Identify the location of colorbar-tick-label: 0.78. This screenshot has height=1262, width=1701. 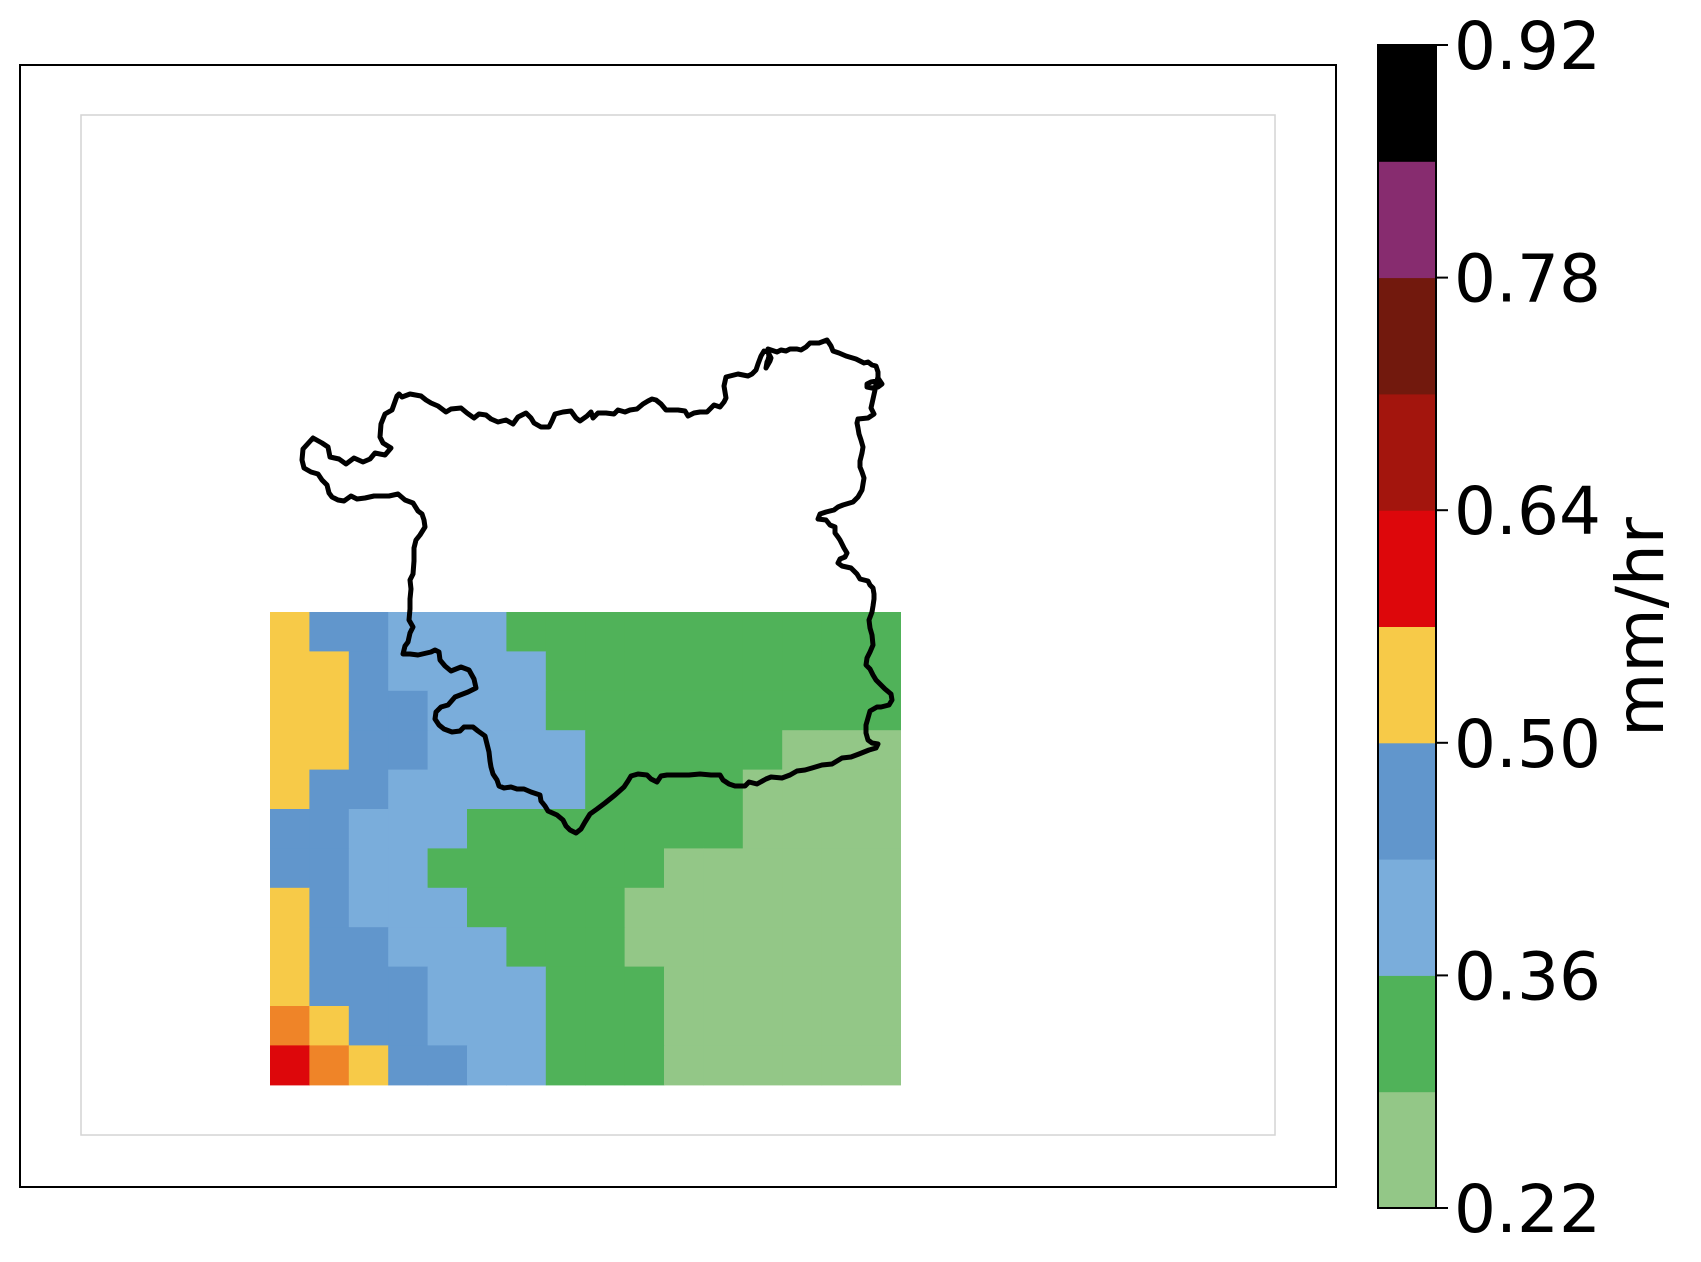
(1527, 279).